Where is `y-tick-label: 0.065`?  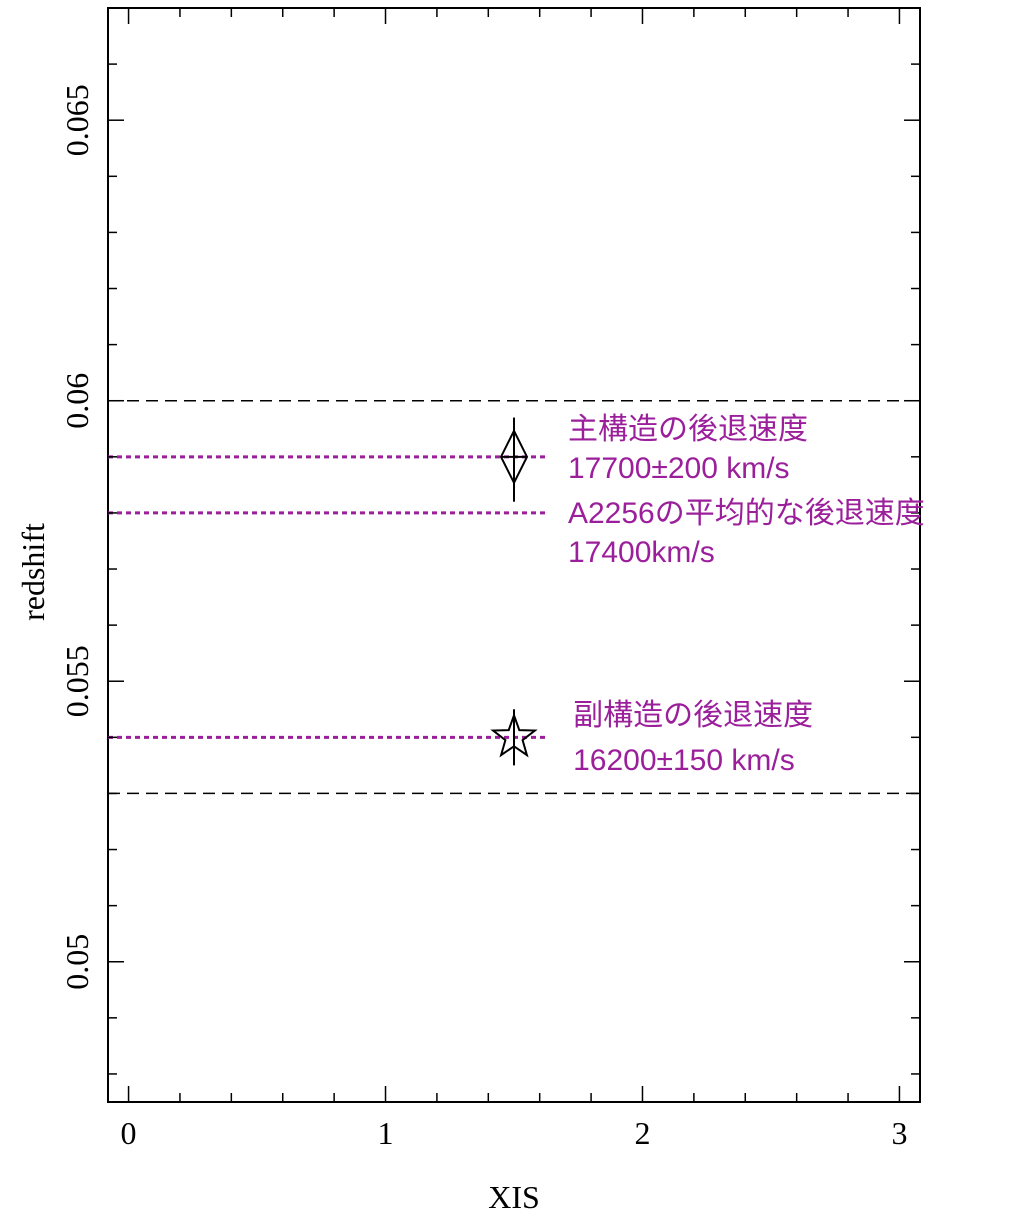
y-tick-label: 0.065 is located at coordinates (77, 120).